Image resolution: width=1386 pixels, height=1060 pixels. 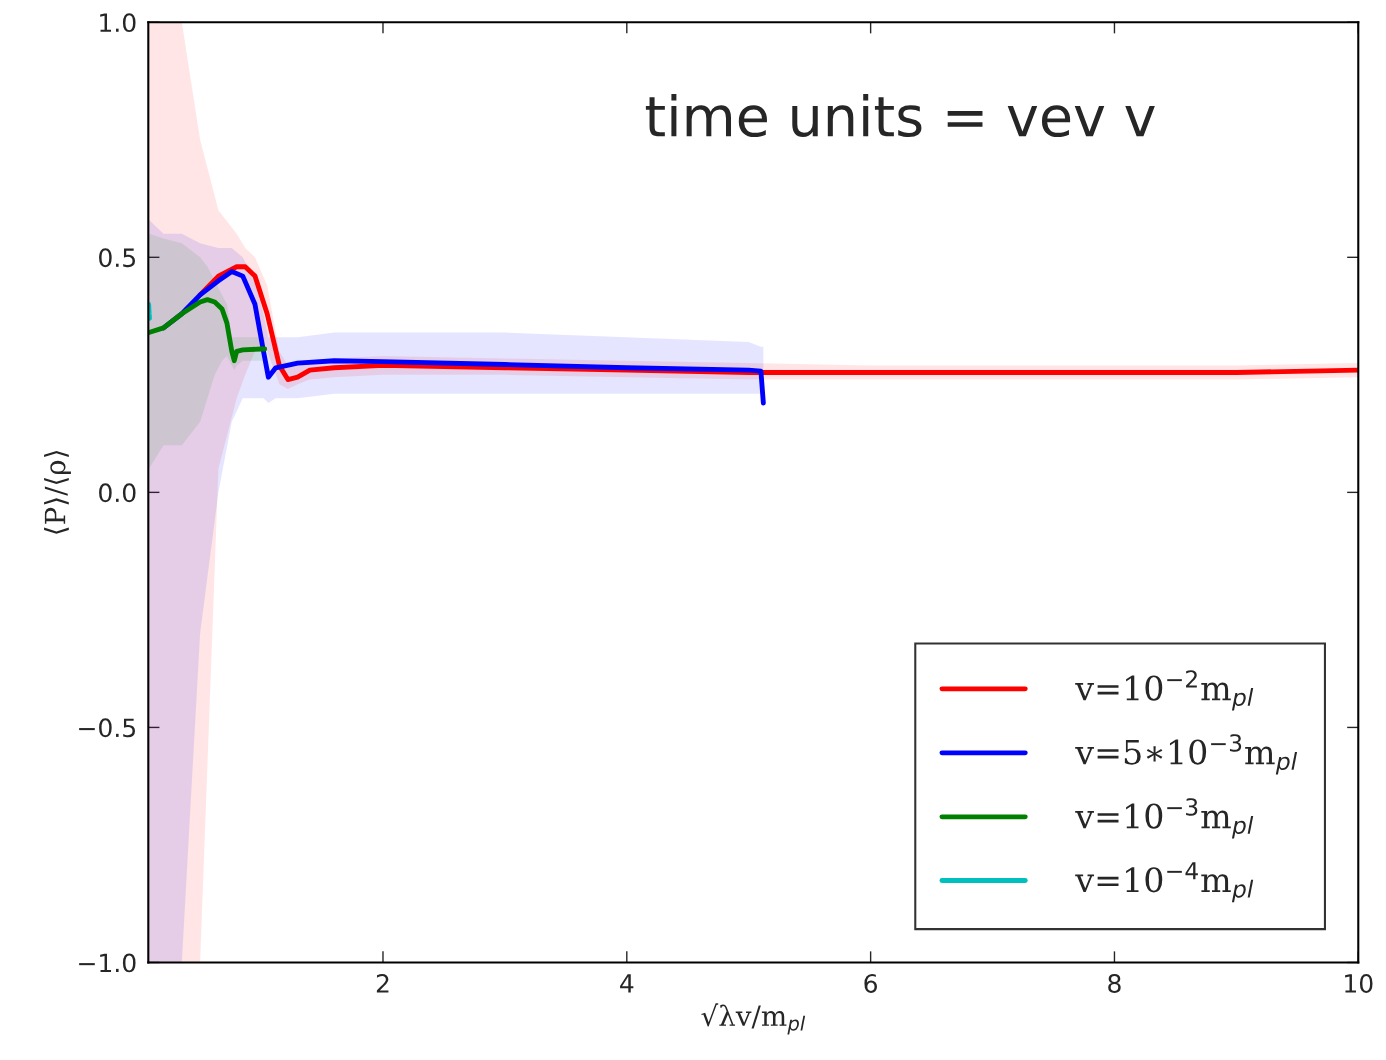 I want to click on legend-label: v=10$^{−2}$m$_{pl}$, so click(x=1164, y=690).